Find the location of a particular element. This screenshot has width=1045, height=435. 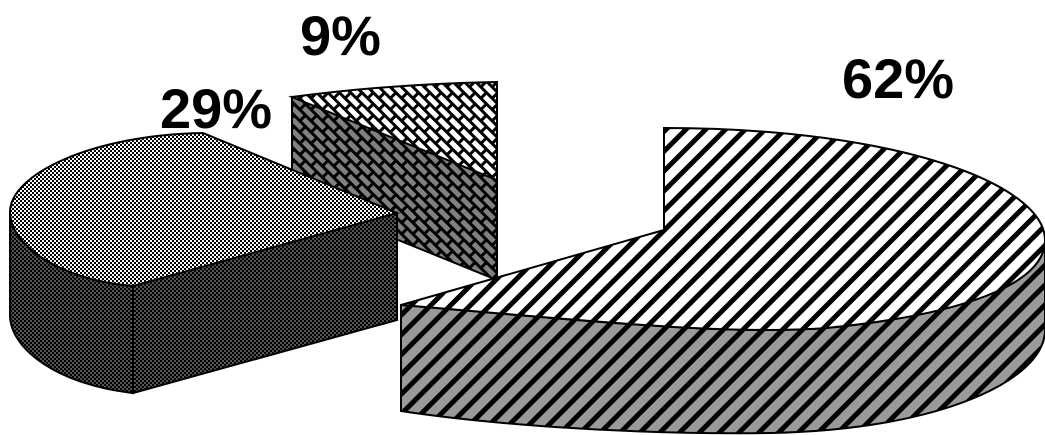

slice-9-top is located at coordinates (393, 131).